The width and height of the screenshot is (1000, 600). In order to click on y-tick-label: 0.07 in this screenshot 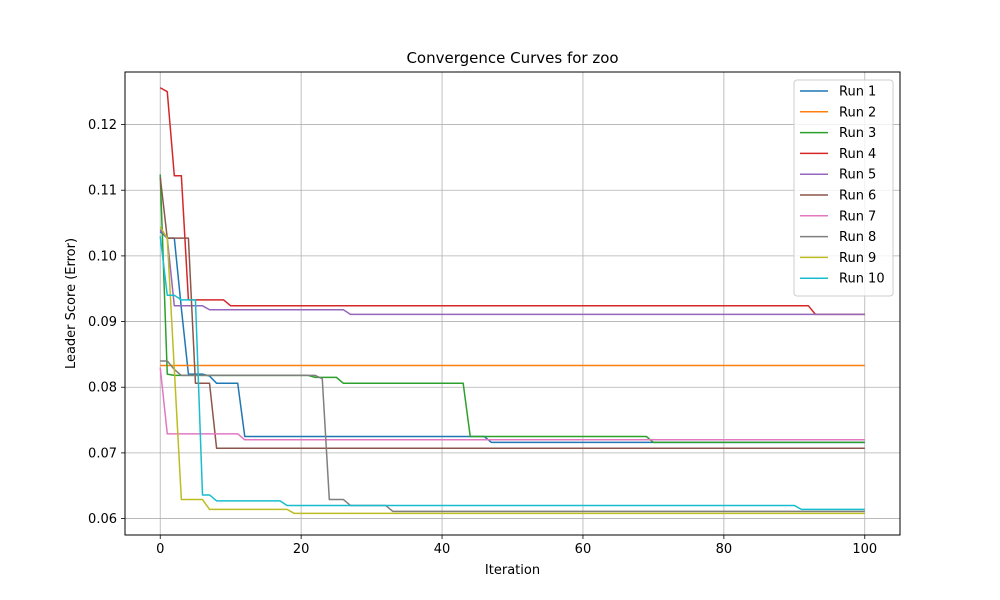, I will do `click(102, 453)`.